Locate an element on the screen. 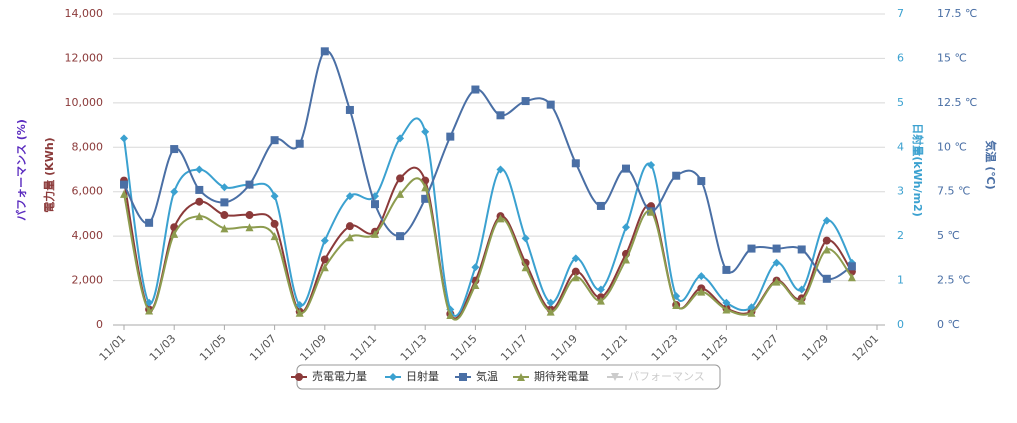 This screenshot has height=423, width=1017. y3-tick-label: 10 ℃ is located at coordinates (952, 146).